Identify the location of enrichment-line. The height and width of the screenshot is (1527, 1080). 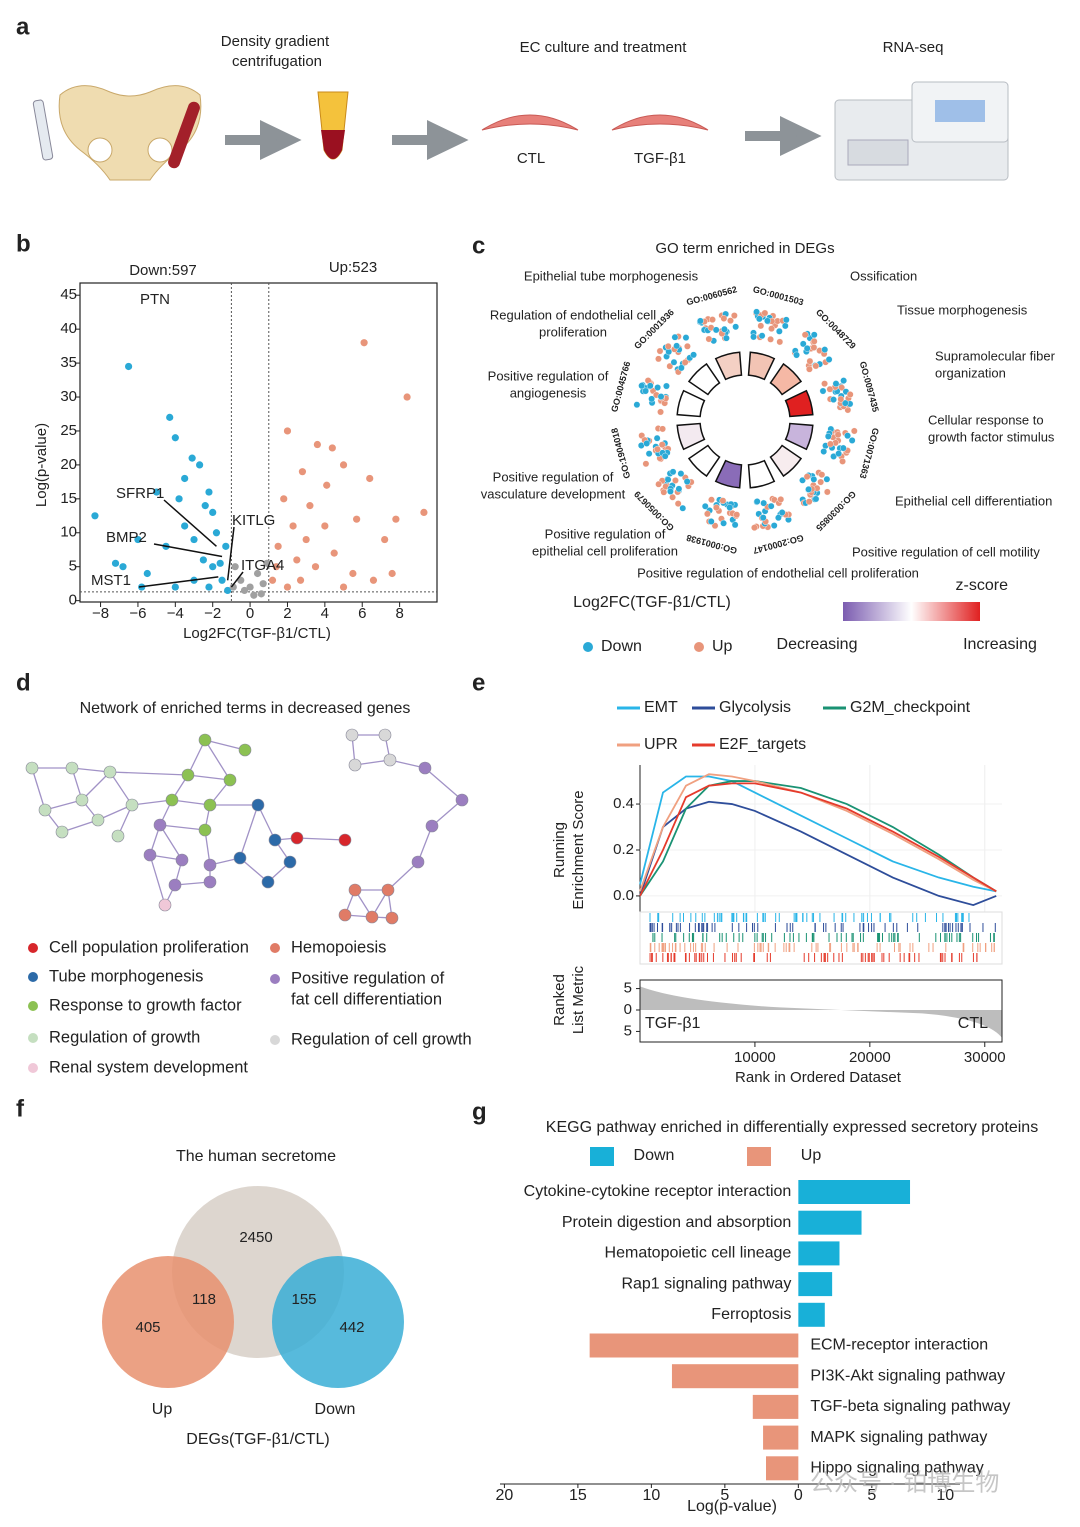
(818, 833).